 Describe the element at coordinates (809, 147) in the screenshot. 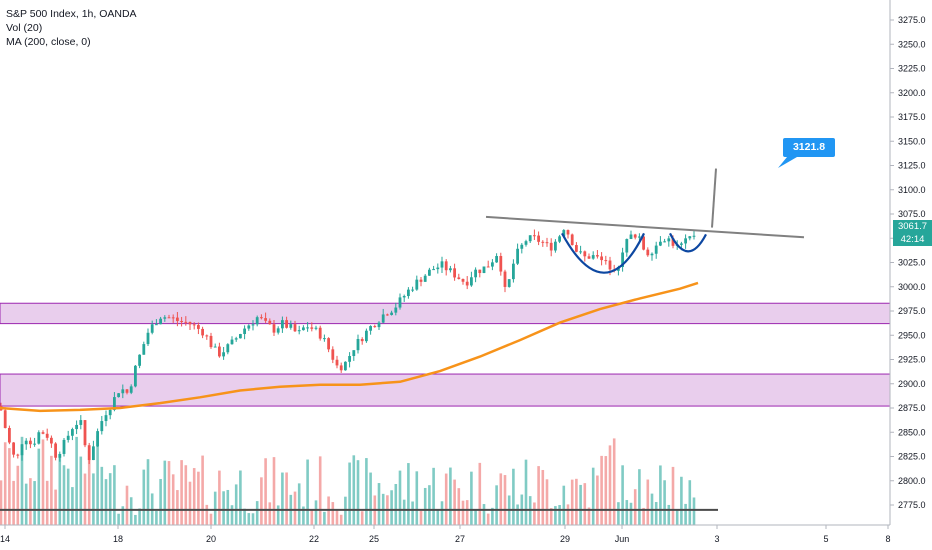

I see `target-callout: 3121.8` at that location.